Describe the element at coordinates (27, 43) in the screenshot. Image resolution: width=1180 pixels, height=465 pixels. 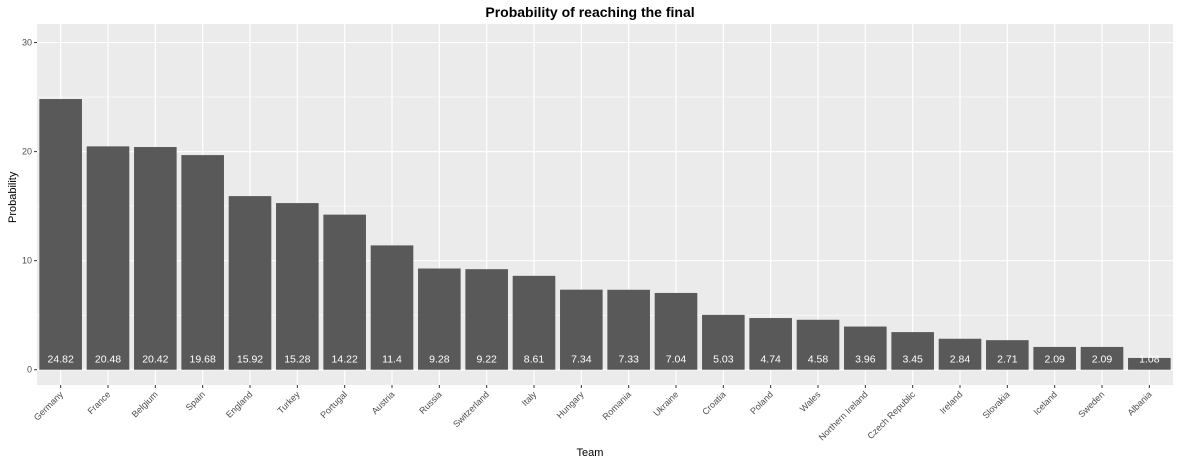
I see `y-tick-label: 30` at that location.